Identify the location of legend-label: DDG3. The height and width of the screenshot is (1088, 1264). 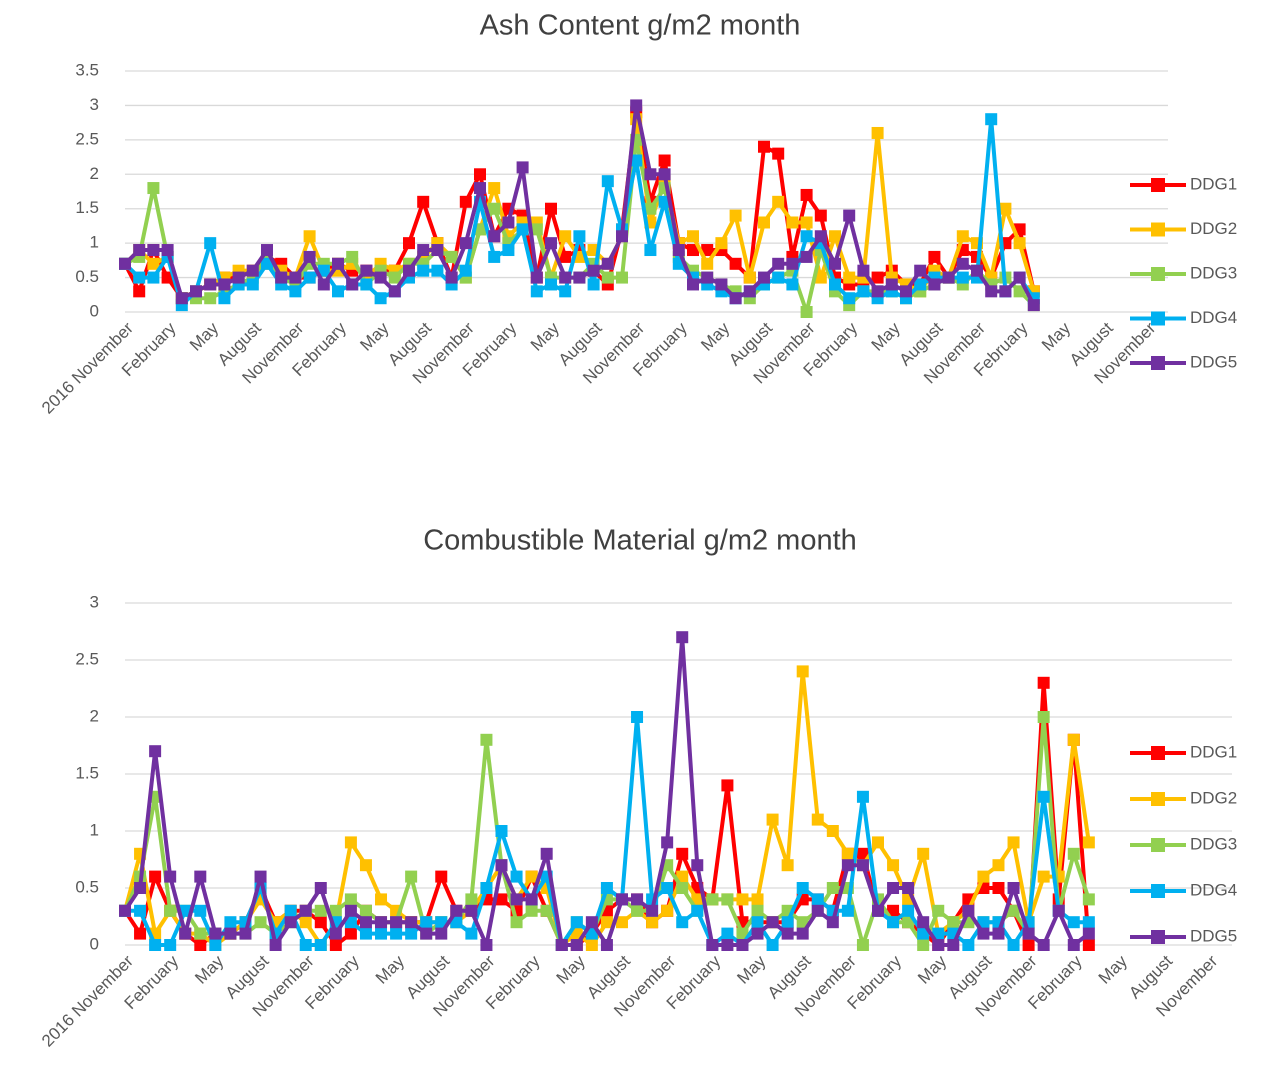
(1213, 843).